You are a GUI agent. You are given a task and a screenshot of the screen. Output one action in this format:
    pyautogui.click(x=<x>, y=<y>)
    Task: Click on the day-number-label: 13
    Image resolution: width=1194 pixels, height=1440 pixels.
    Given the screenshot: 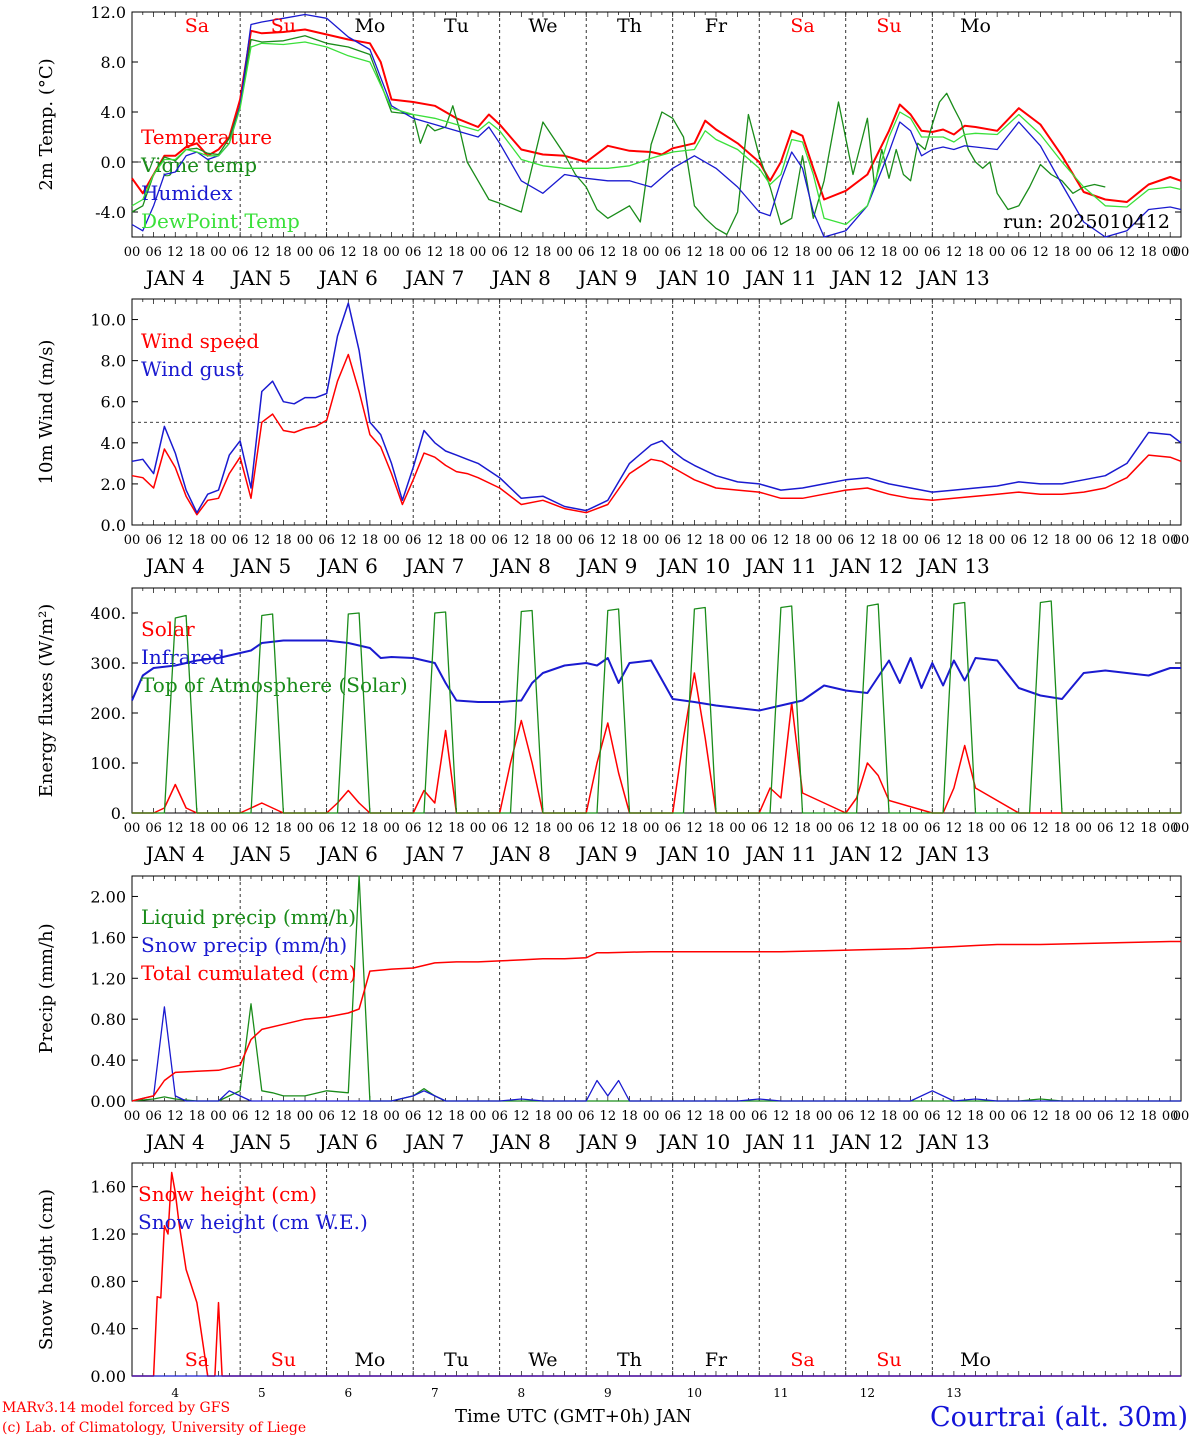 What is the action you would take?
    pyautogui.click(x=953, y=1393)
    